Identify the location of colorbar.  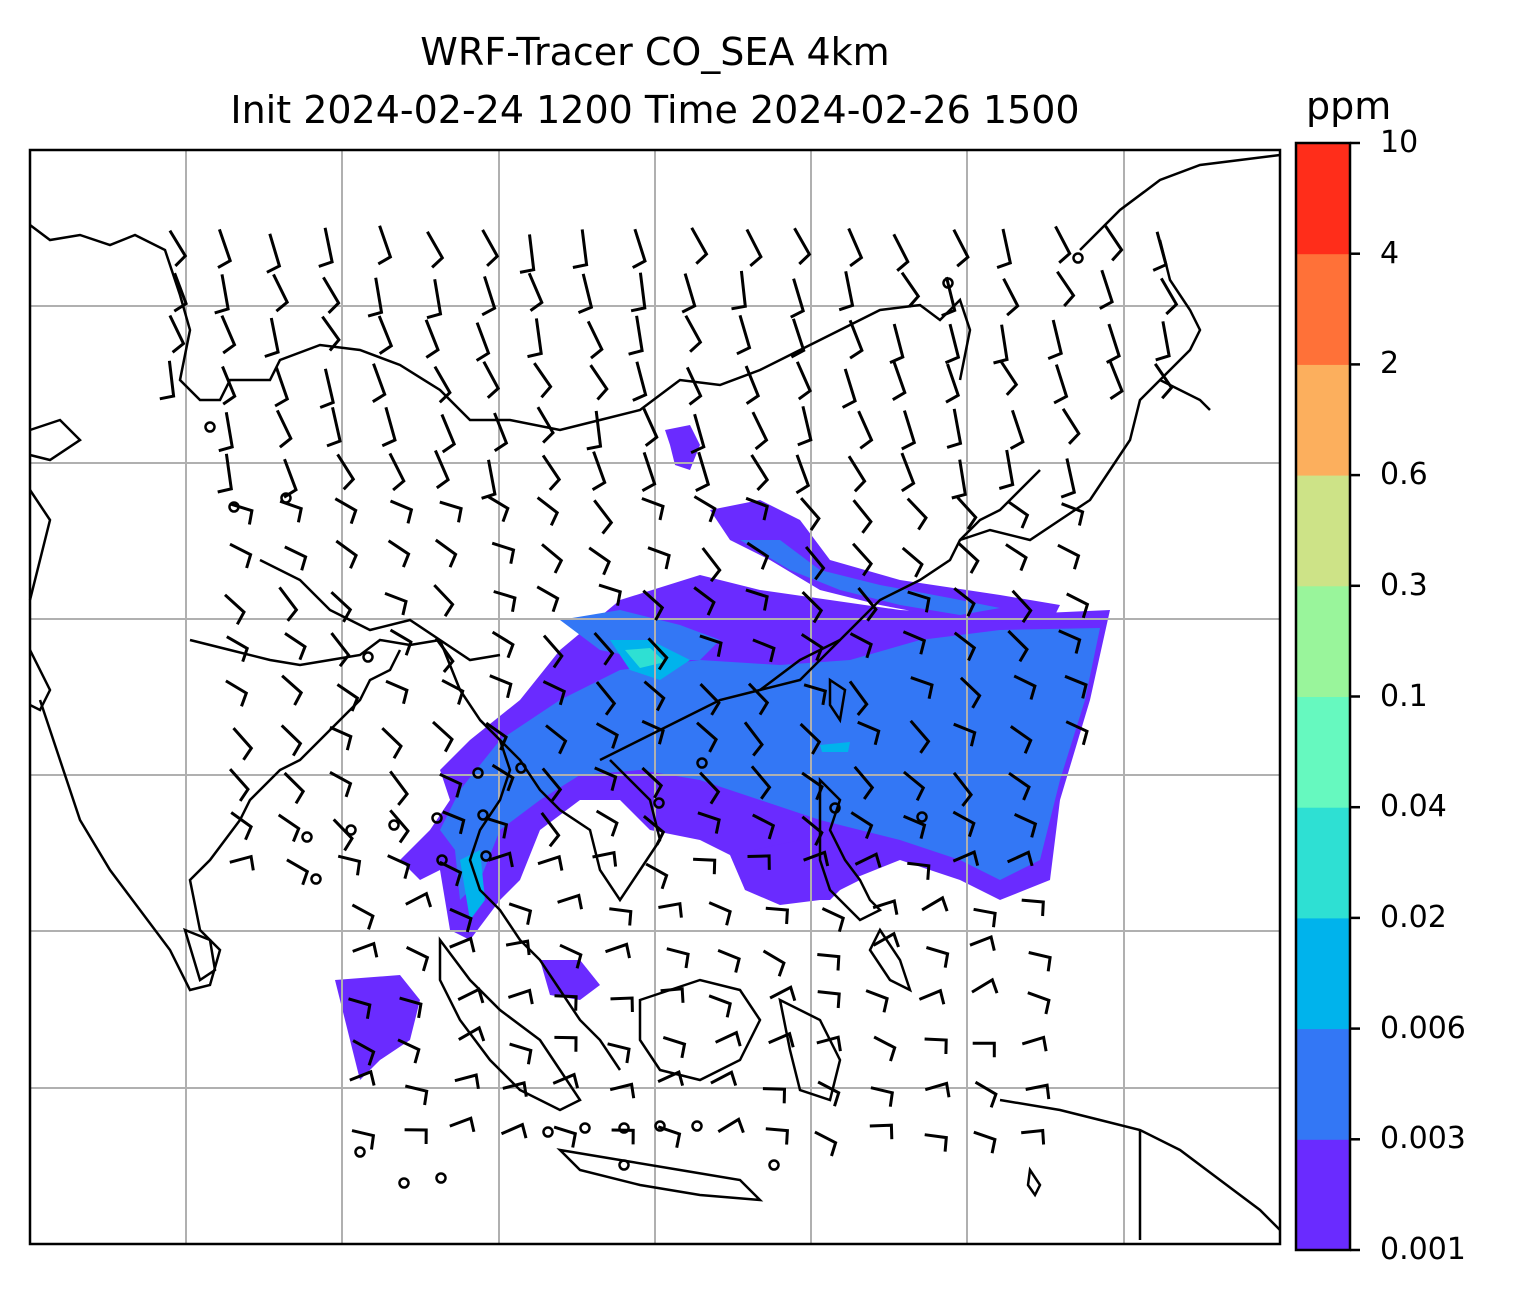
(1327, 696).